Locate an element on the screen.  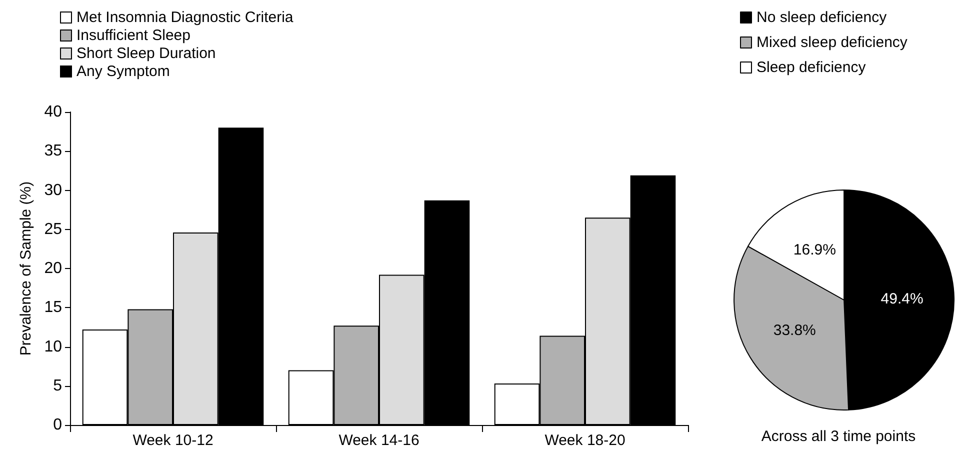
legend-label: Mixed sleep deficiency is located at coordinates (832, 42).